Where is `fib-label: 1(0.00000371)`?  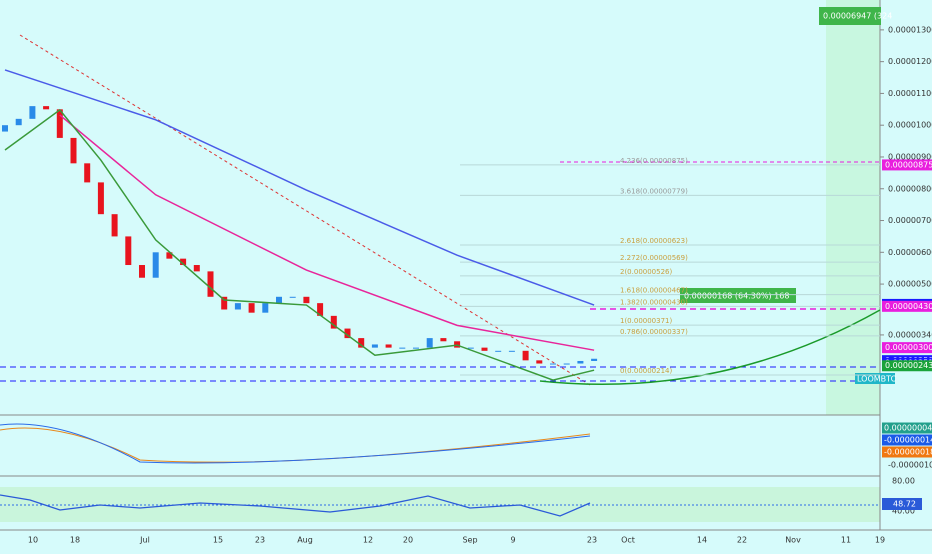 fib-label: 1(0.00000371) is located at coordinates (646, 321).